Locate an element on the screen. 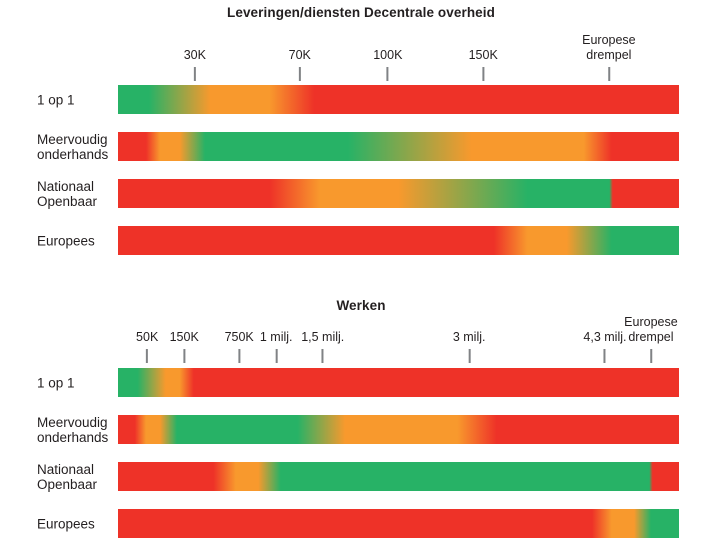  axis-tick: 750K is located at coordinates (239, 338).